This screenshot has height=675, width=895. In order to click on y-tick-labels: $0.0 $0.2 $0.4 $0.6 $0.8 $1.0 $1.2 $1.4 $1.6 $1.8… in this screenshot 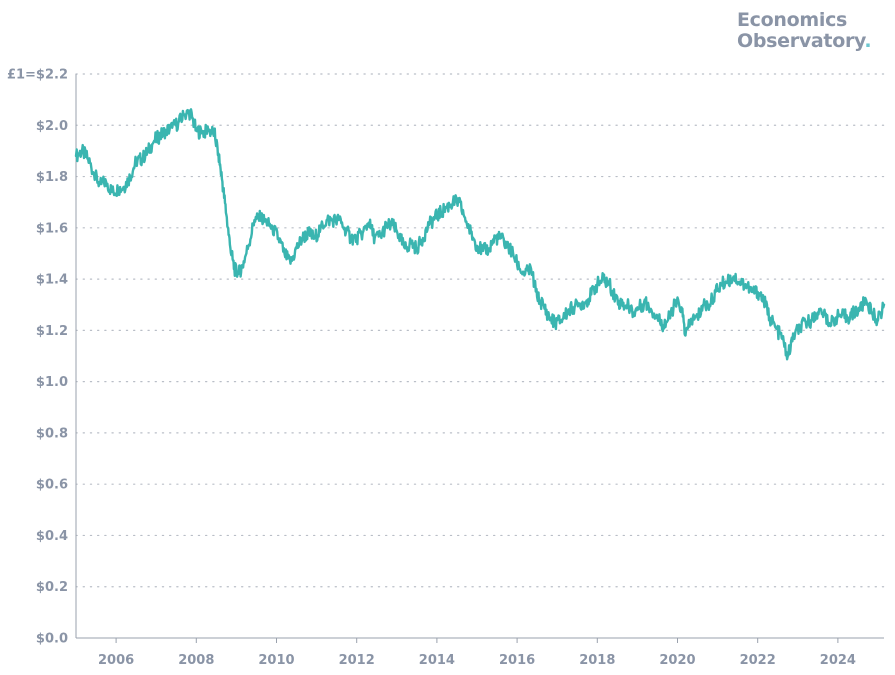, I will do `click(37, 357)`.